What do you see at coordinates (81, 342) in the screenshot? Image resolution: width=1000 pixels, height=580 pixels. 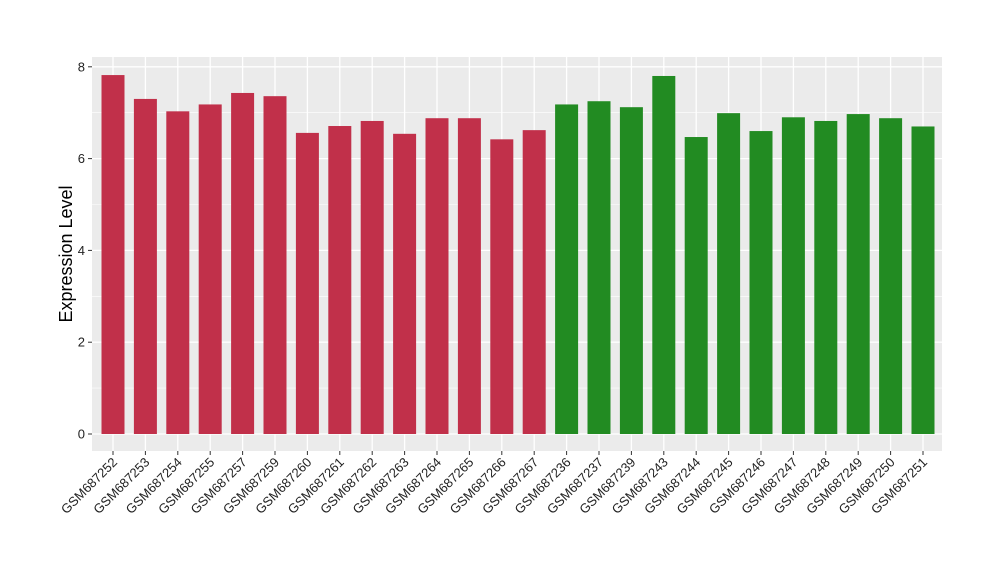 I see `y-tick-label: 2` at bounding box center [81, 342].